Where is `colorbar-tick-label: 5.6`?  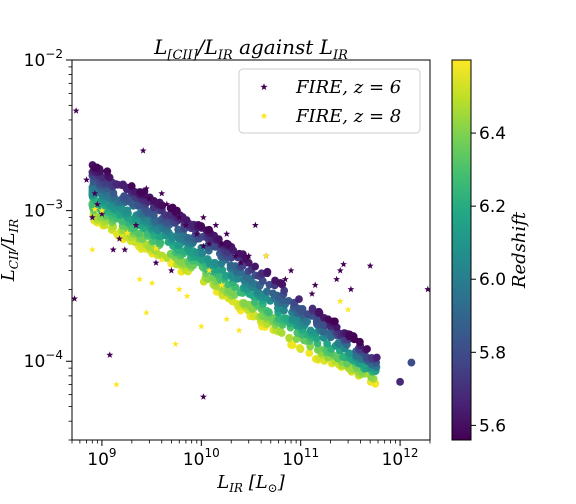
colorbar-tick-label: 5.6 is located at coordinates (492, 426).